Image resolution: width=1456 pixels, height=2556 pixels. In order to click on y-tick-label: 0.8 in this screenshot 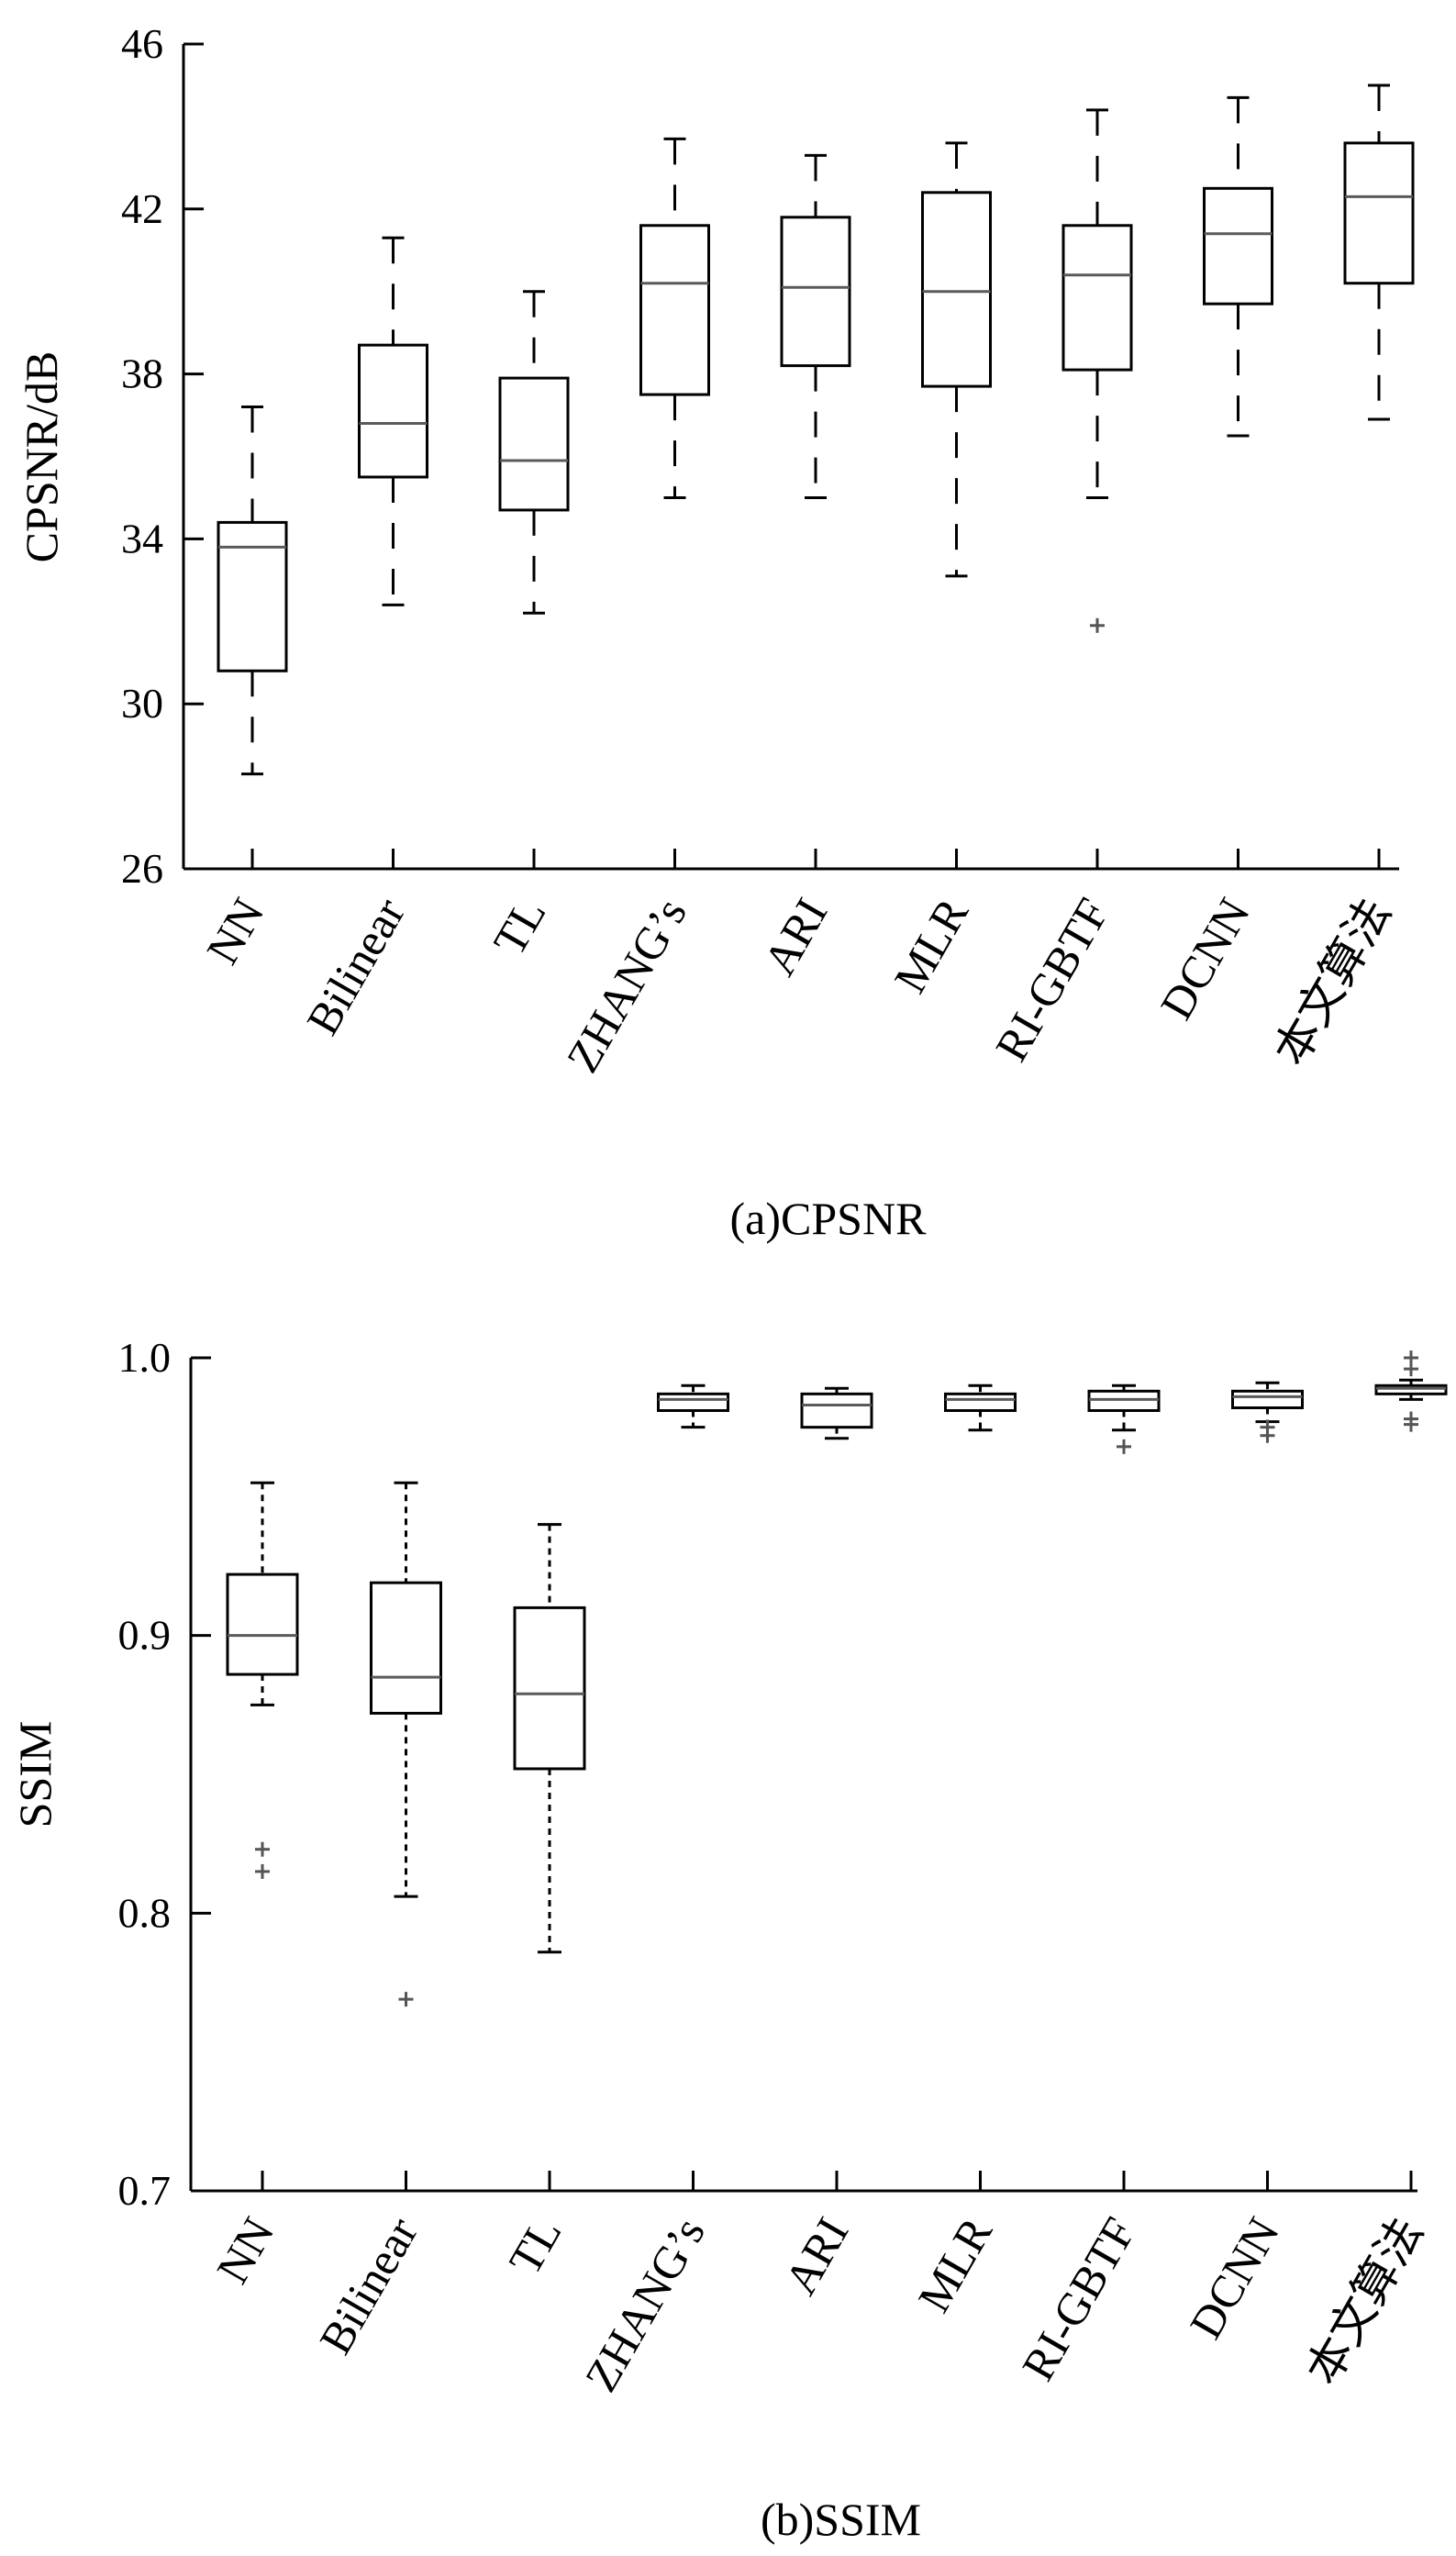, I will do `click(145, 1912)`.